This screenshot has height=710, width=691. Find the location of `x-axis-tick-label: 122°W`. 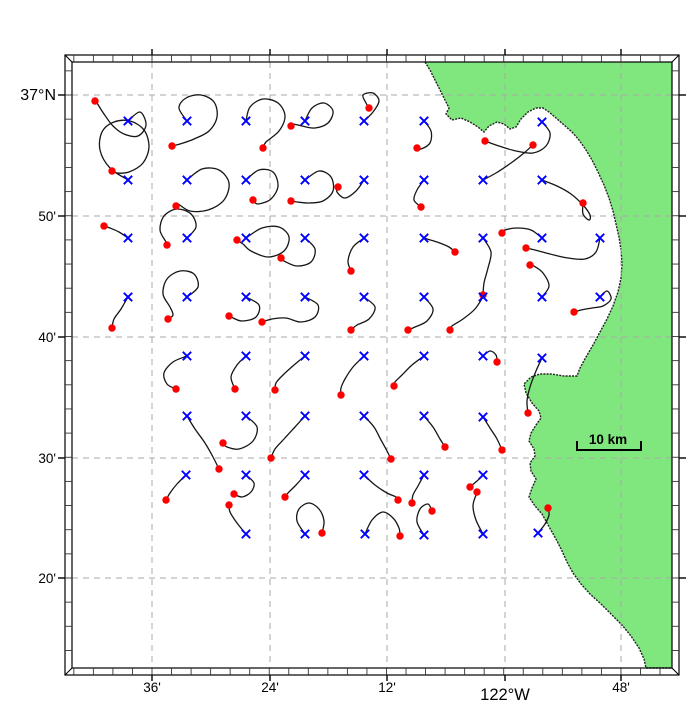

x-axis-tick-label: 122°W is located at coordinates (505, 695).